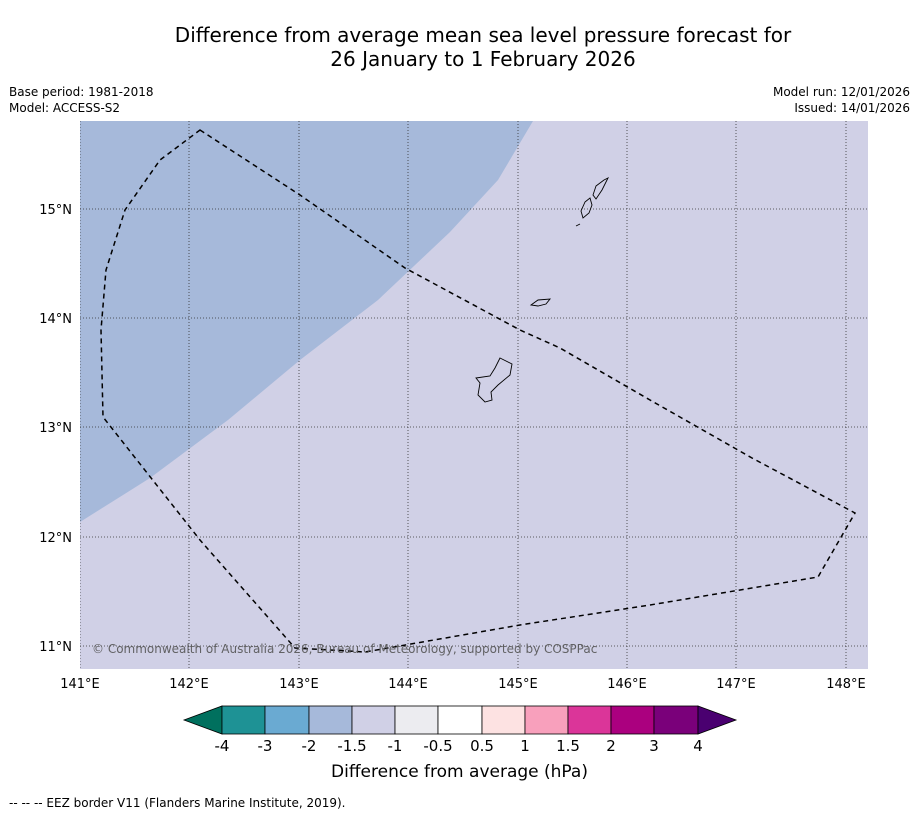 Image resolution: width=919 pixels, height=816 pixels. I want to click on lon-tick-label: 147°E, so click(736, 684).